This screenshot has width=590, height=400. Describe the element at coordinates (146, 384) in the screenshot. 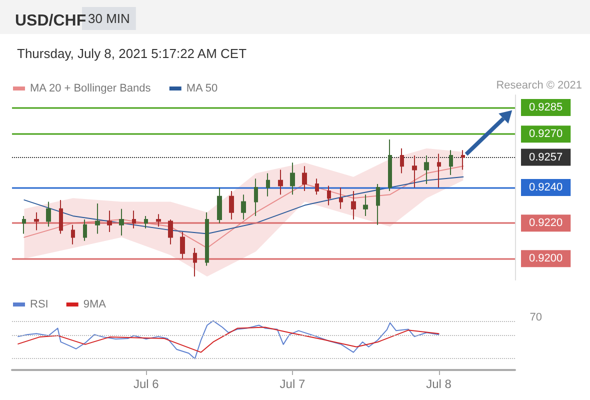

I see `x-tick-label: Jul 6` at that location.